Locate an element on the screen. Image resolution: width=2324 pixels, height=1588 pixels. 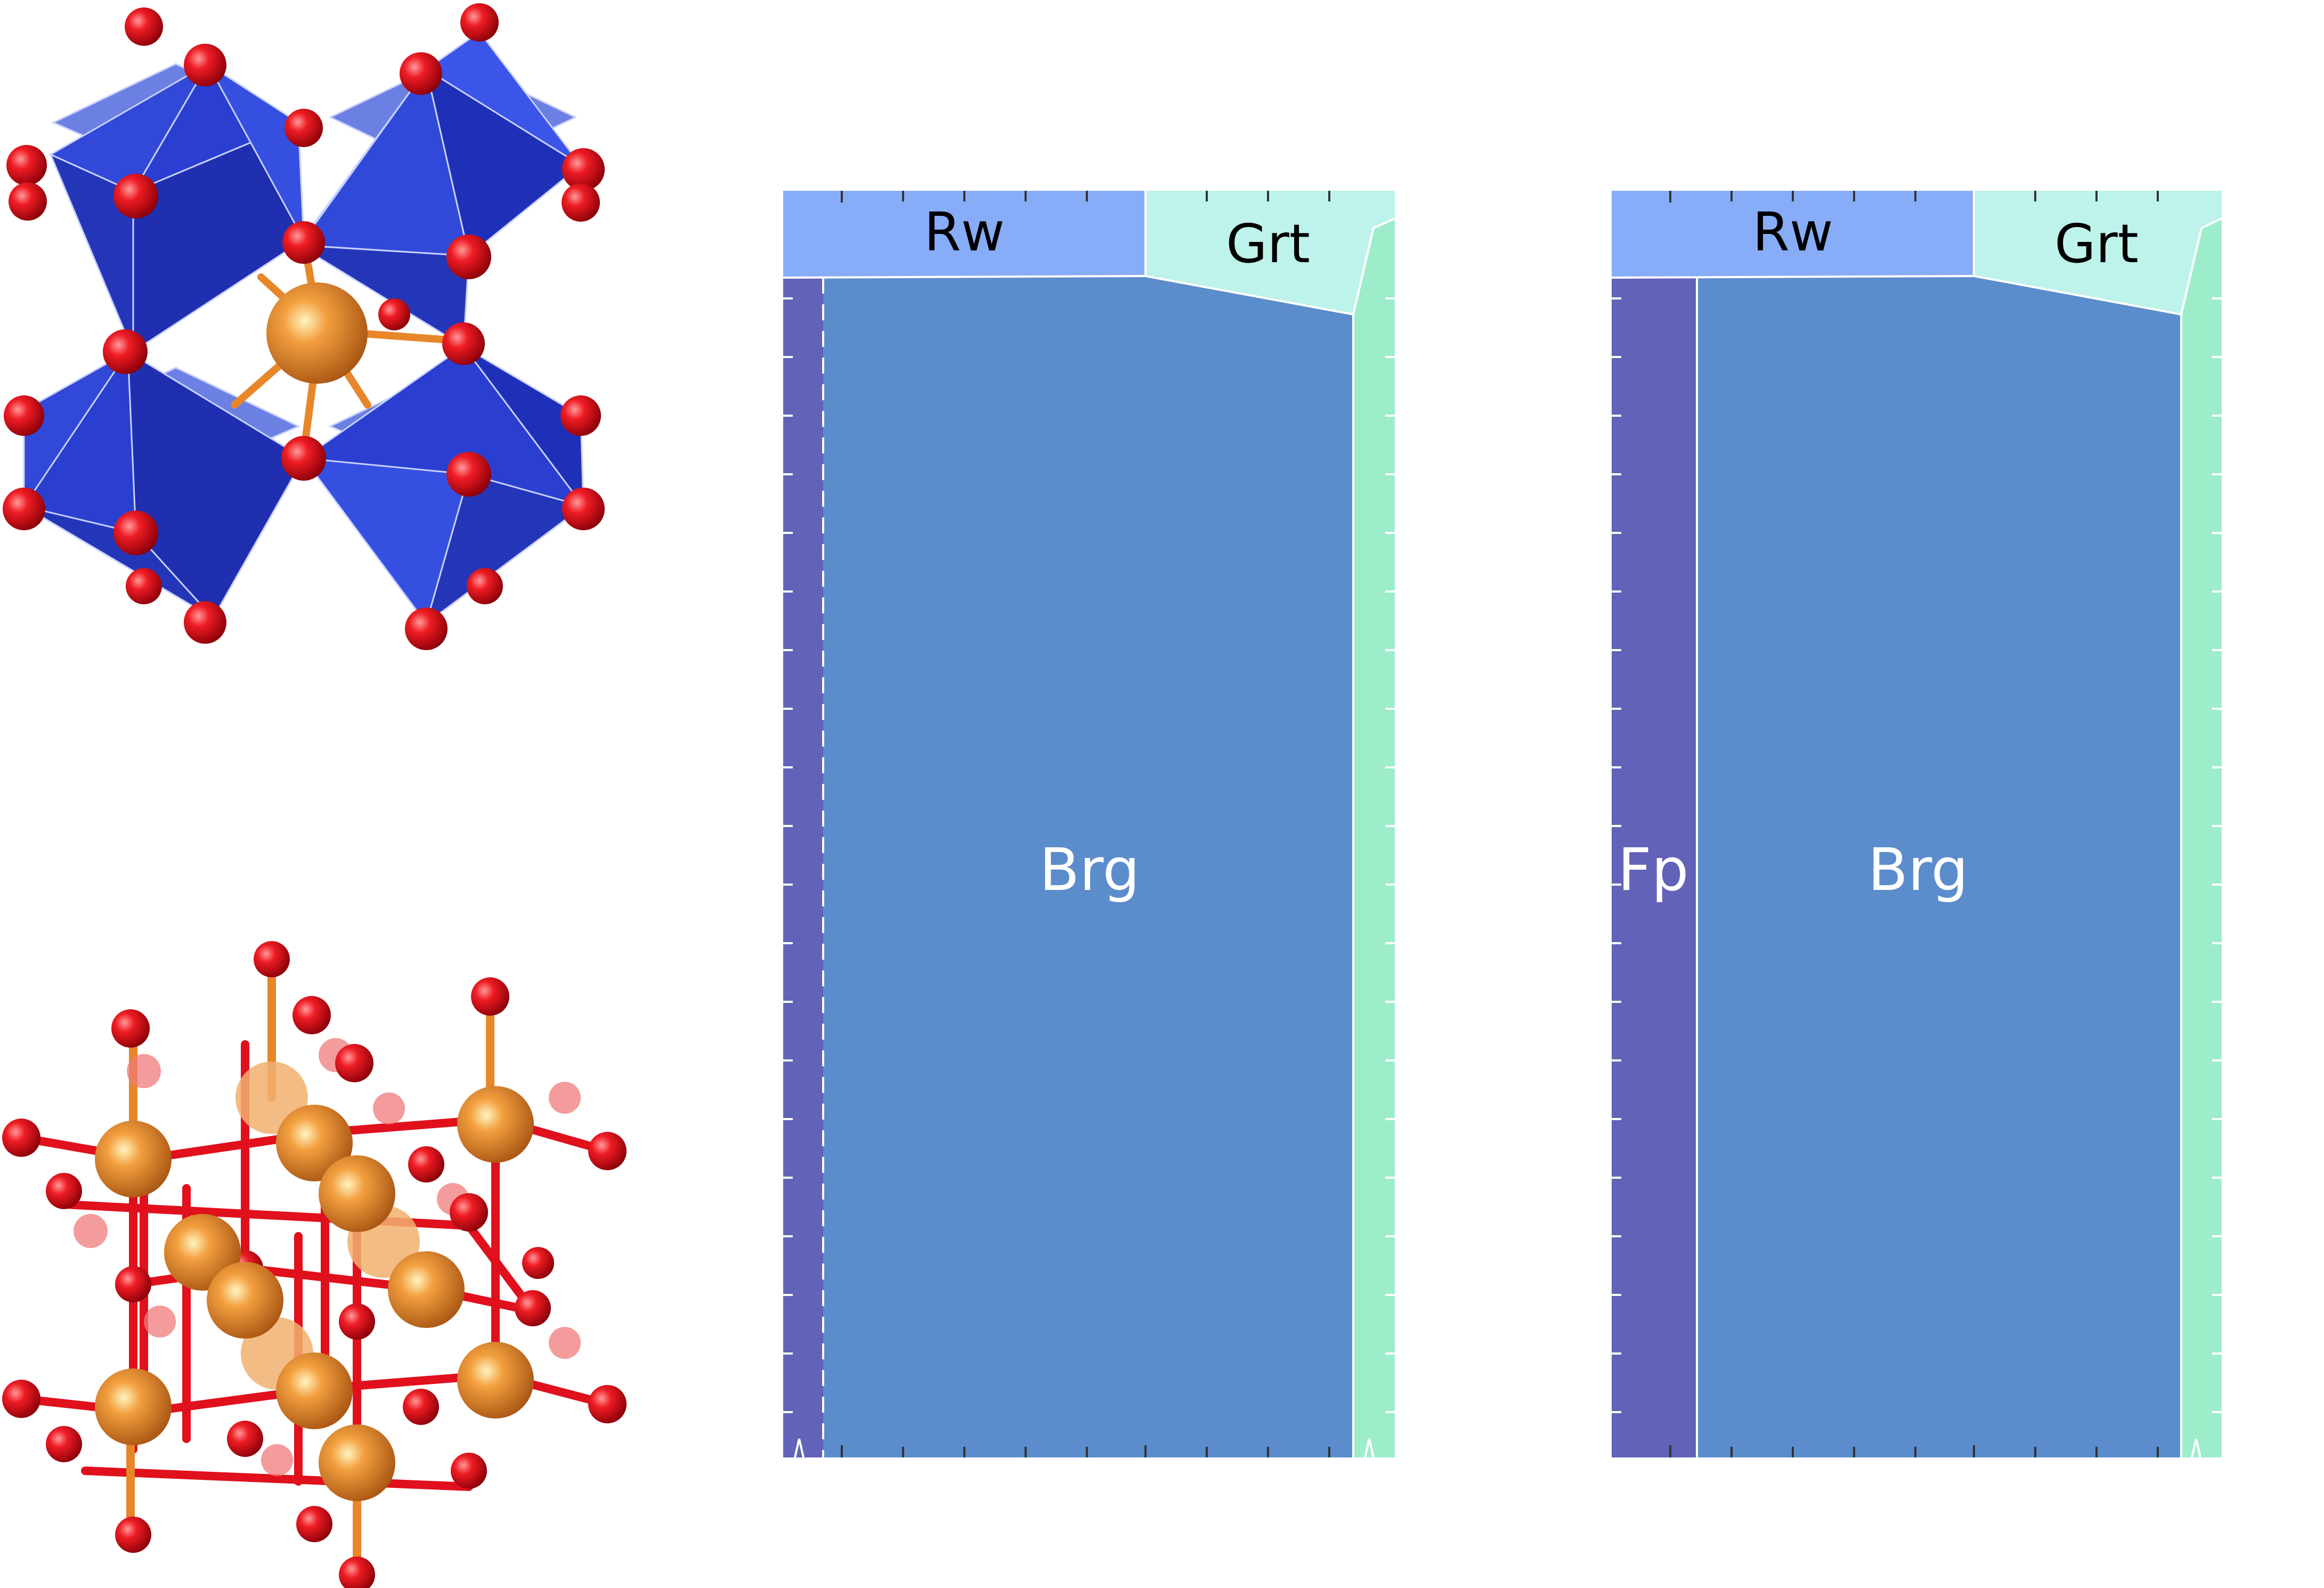
fp-label: Fp is located at coordinates (1653, 870).